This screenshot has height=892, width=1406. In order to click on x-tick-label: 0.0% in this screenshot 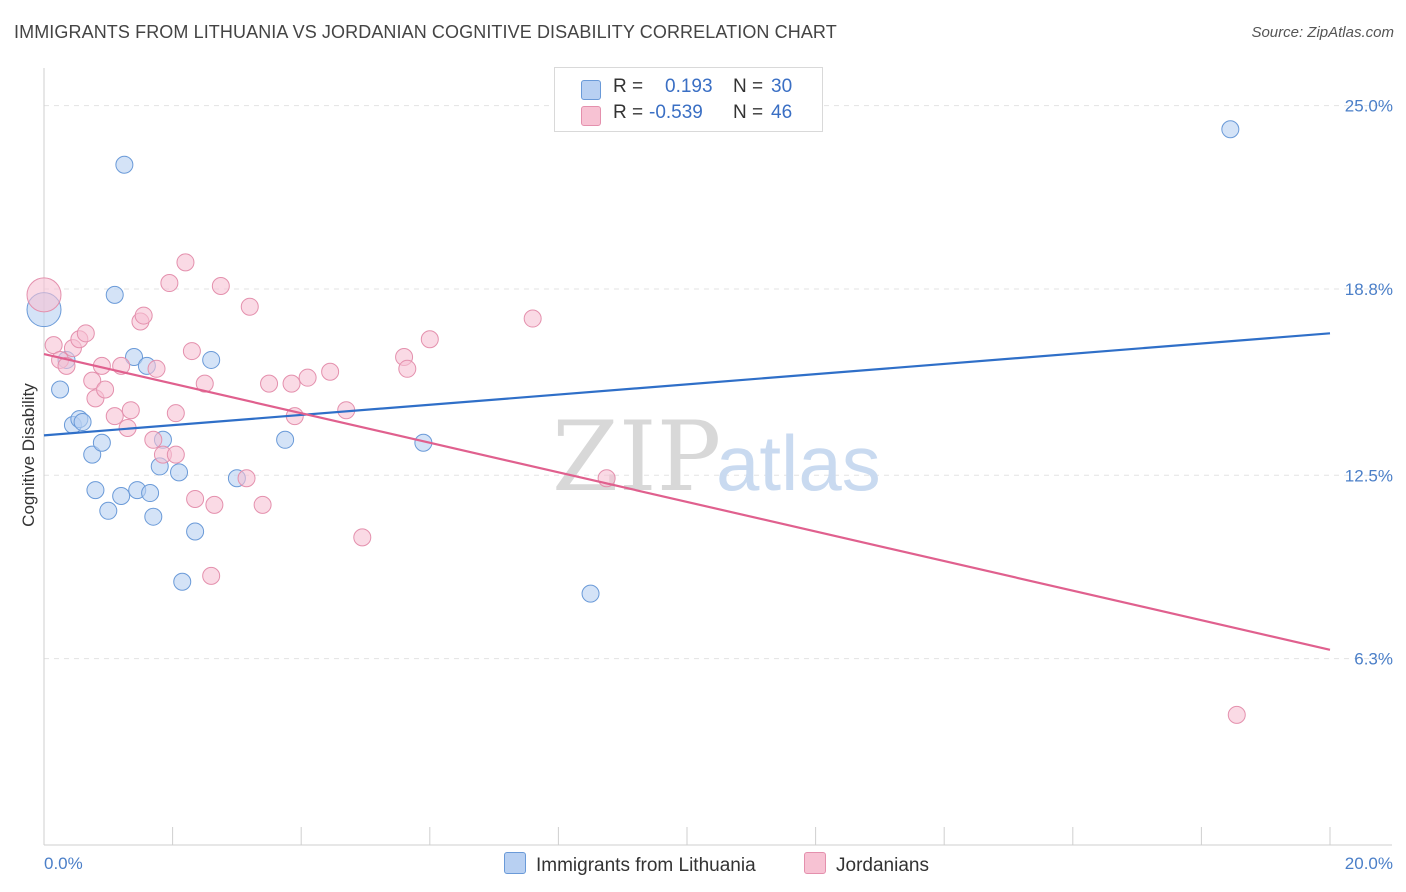, I will do `click(63, 863)`.